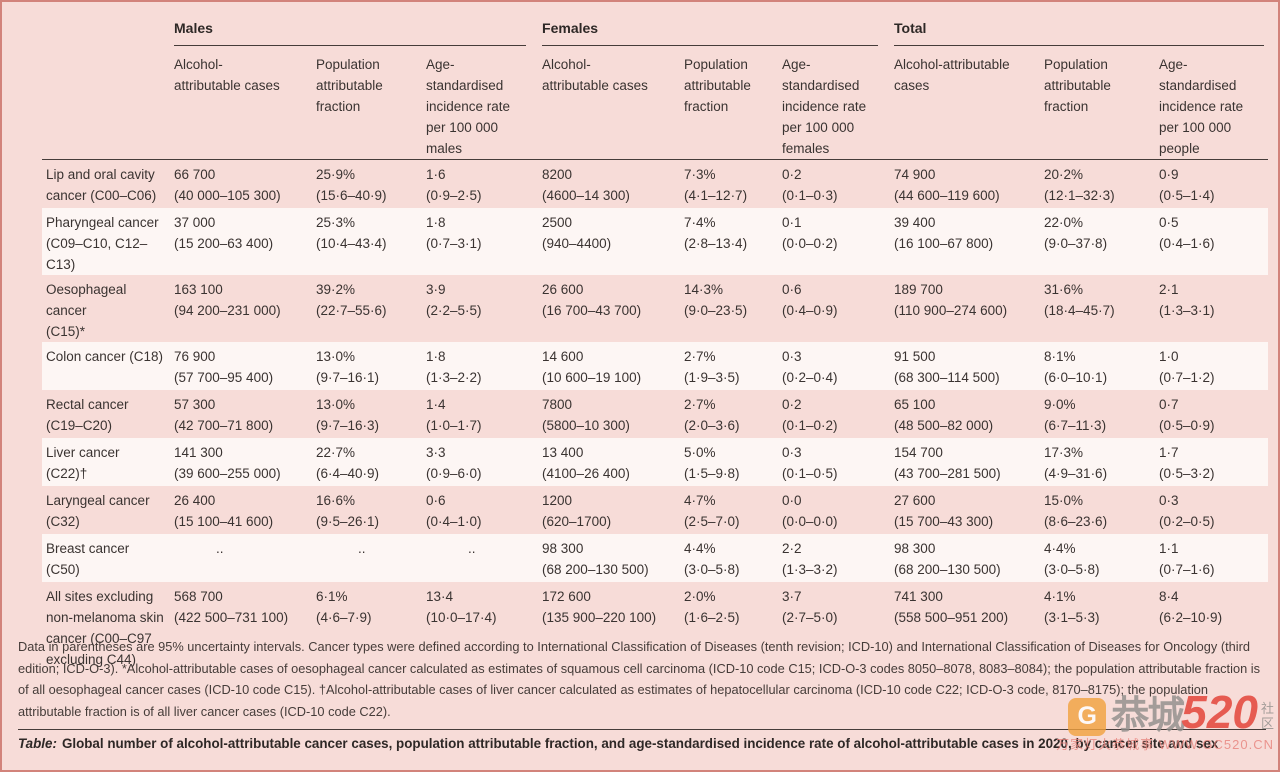 The image size is (1280, 772). What do you see at coordinates (1187, 414) in the screenshot?
I see `data-cell: 0·7 (0·5–0·9)` at bounding box center [1187, 414].